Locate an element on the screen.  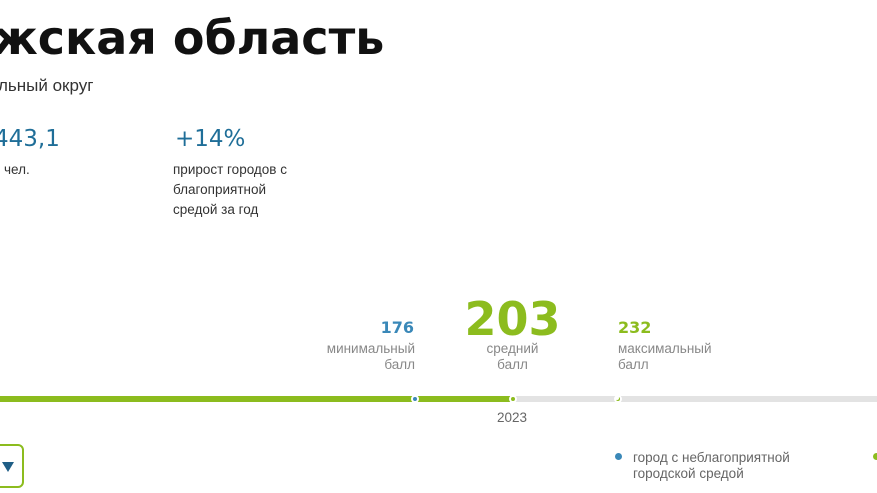
avg-score-label: средний балл is located at coordinates (512, 357).